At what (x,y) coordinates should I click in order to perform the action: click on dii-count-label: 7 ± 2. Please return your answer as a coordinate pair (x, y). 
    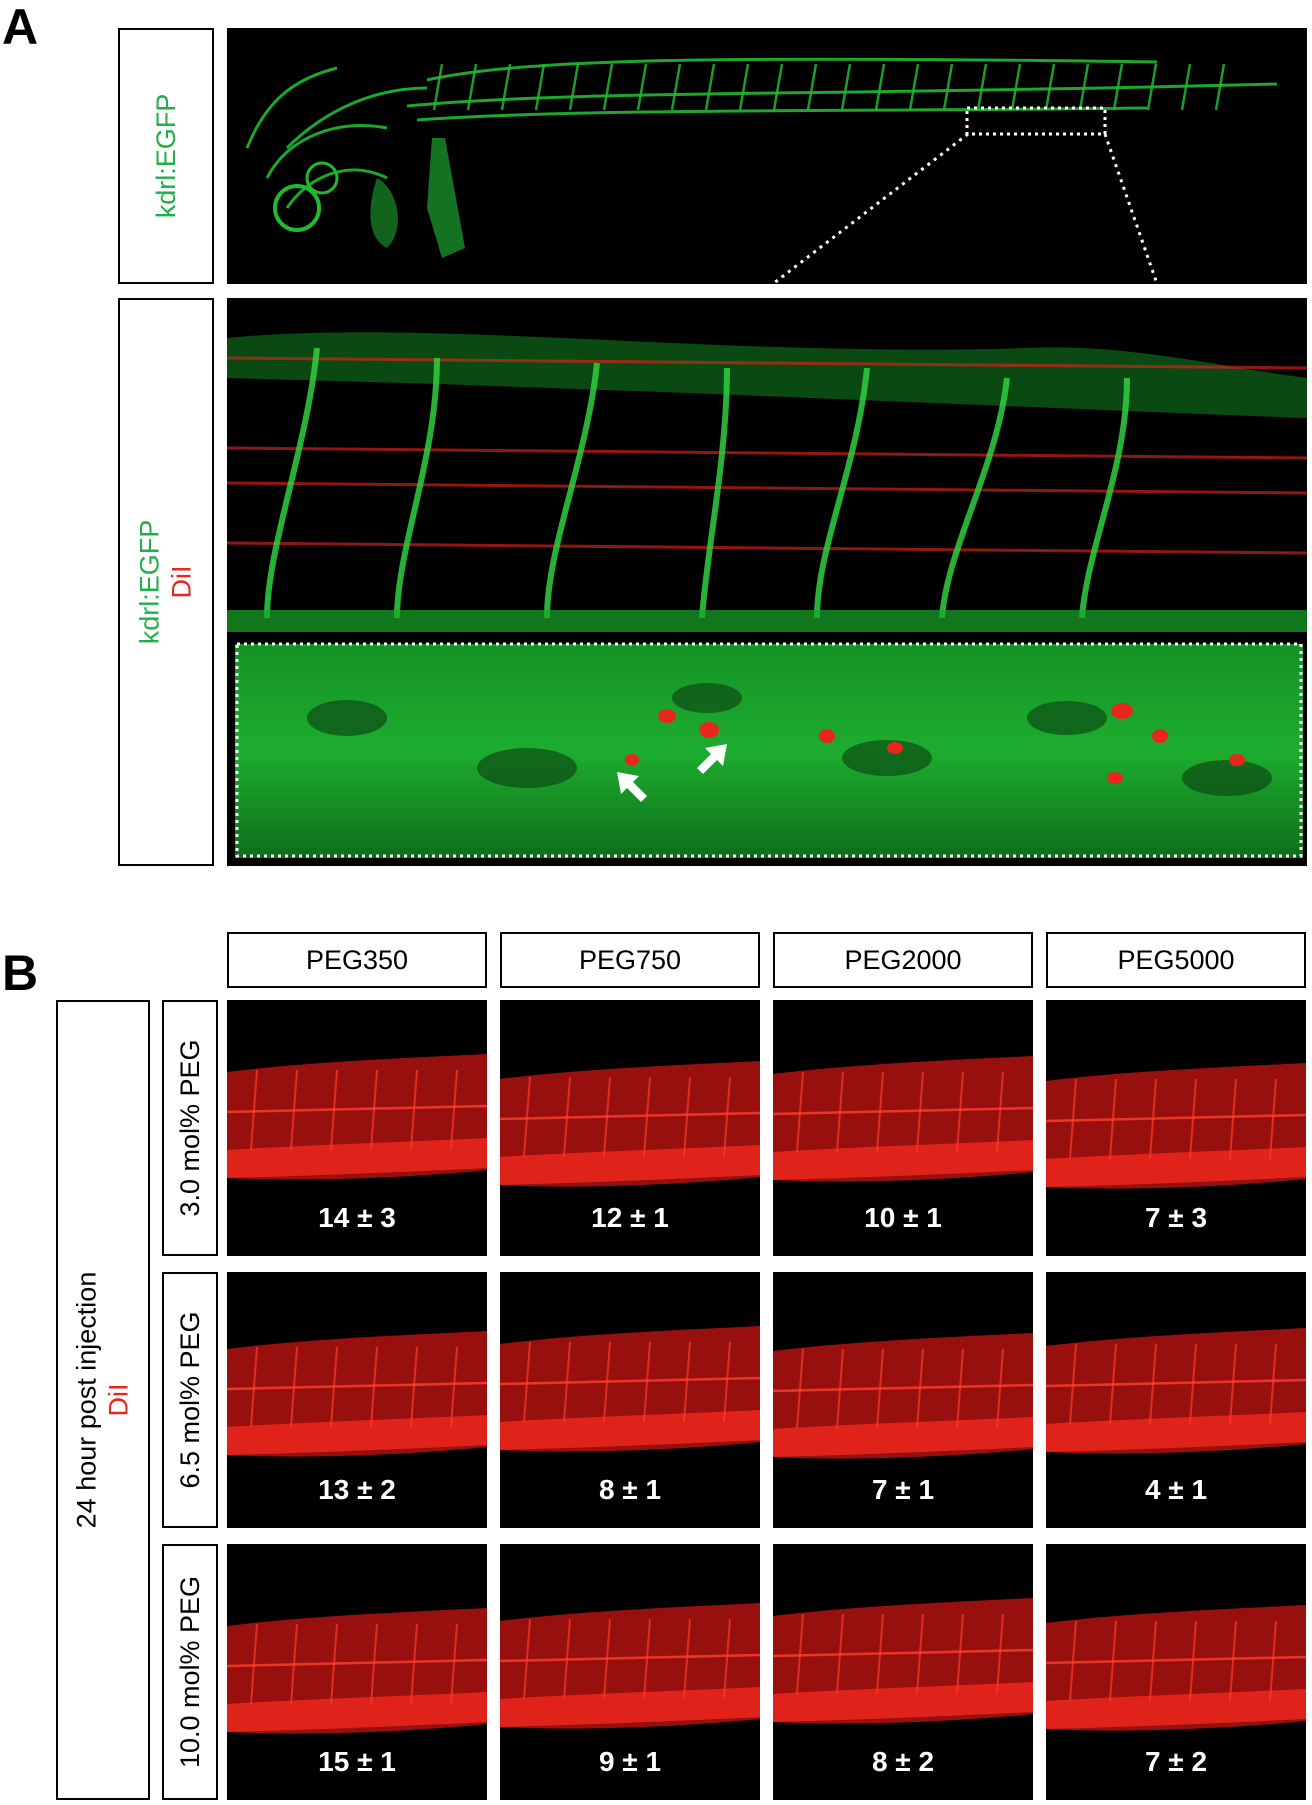
    Looking at the image, I should click on (1176, 1761).